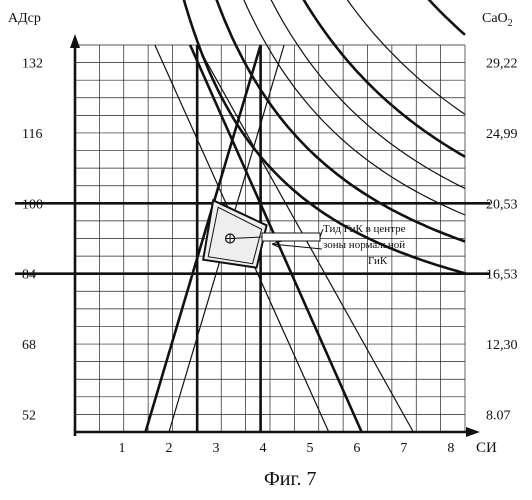 The width and height of the screenshot is (532, 500). Describe the element at coordinates (378, 261) in the screenshot. I see `annotation-line-3: ГиК` at that location.